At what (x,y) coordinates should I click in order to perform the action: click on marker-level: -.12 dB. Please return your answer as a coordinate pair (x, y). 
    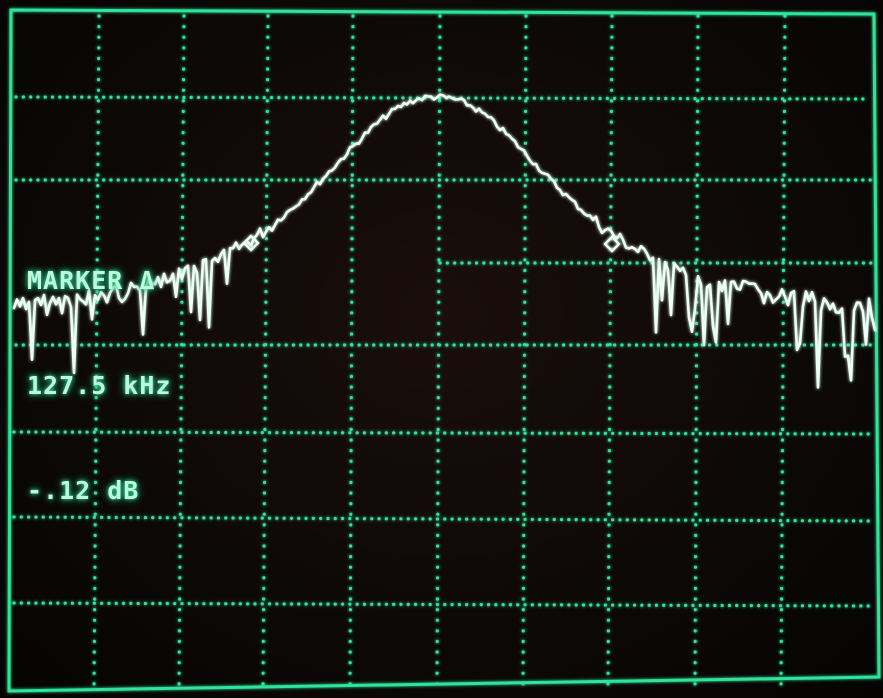
    Looking at the image, I should click on (83, 490).